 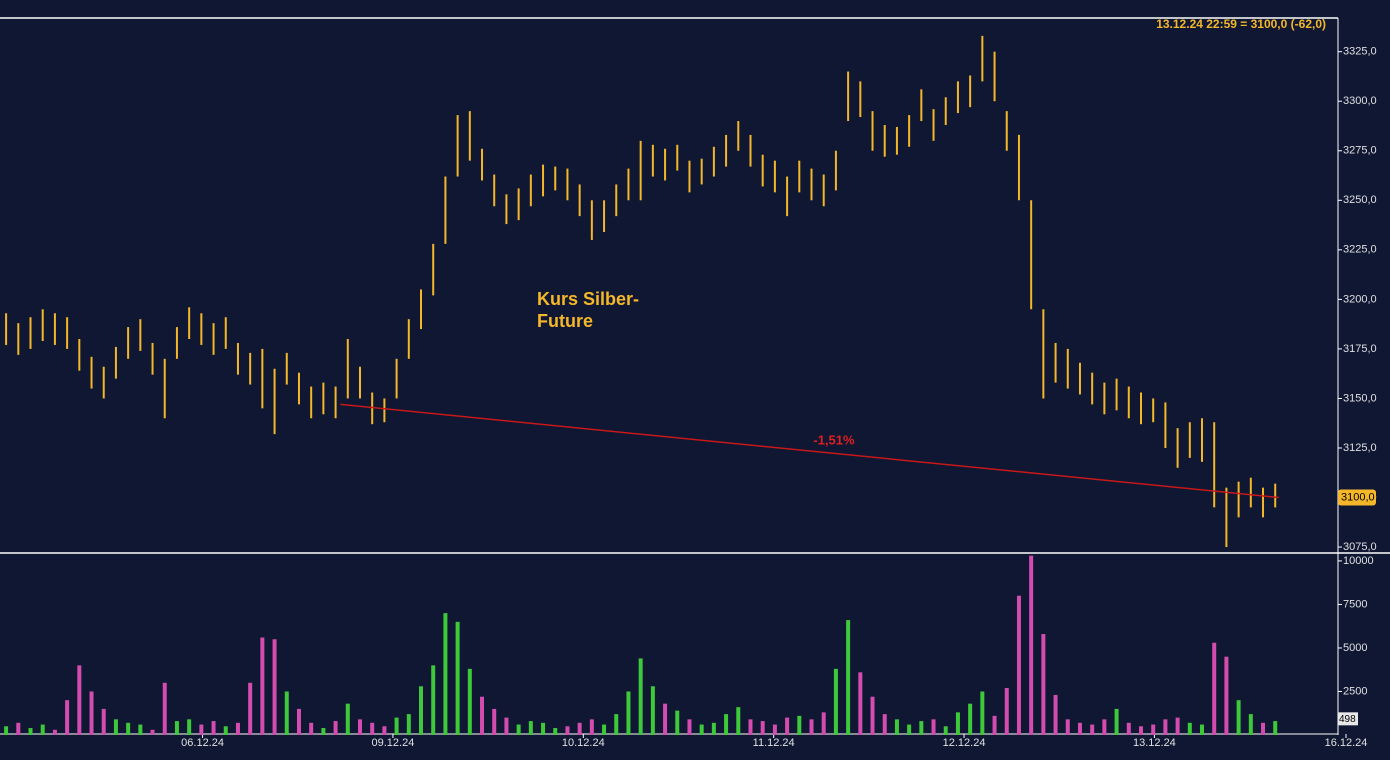 What do you see at coordinates (1241, 24) in the screenshot?
I see `header: 13.12.24 22:59 = 3100,0 (-62,0)` at bounding box center [1241, 24].